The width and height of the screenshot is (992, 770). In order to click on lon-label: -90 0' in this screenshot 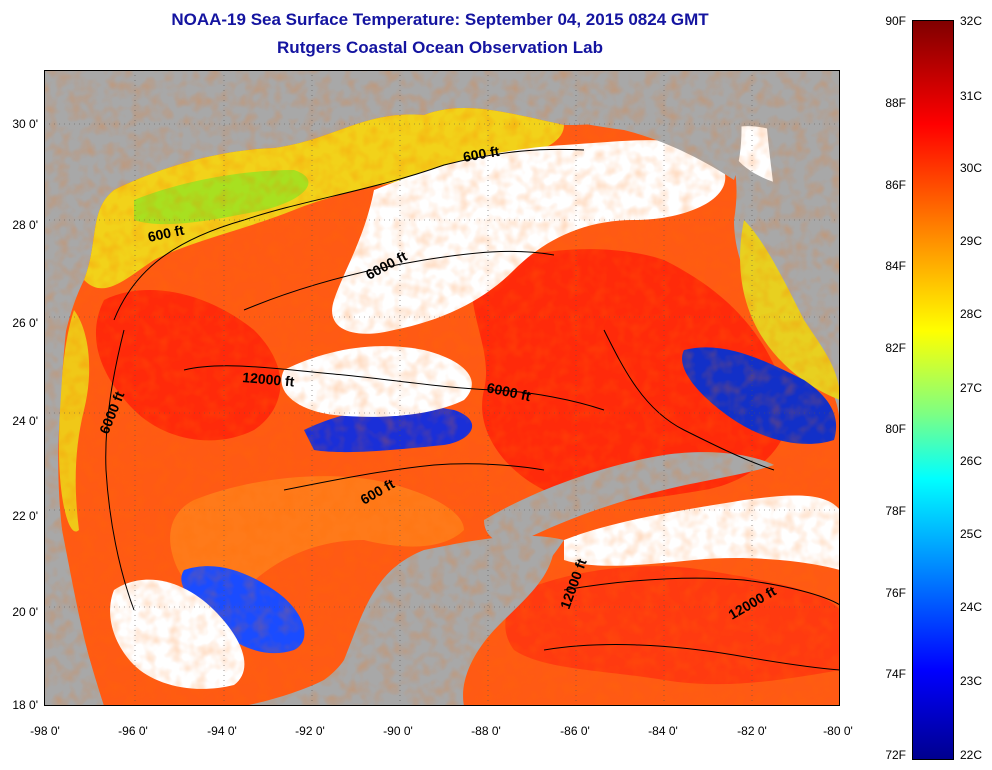, I will do `click(398, 731)`.